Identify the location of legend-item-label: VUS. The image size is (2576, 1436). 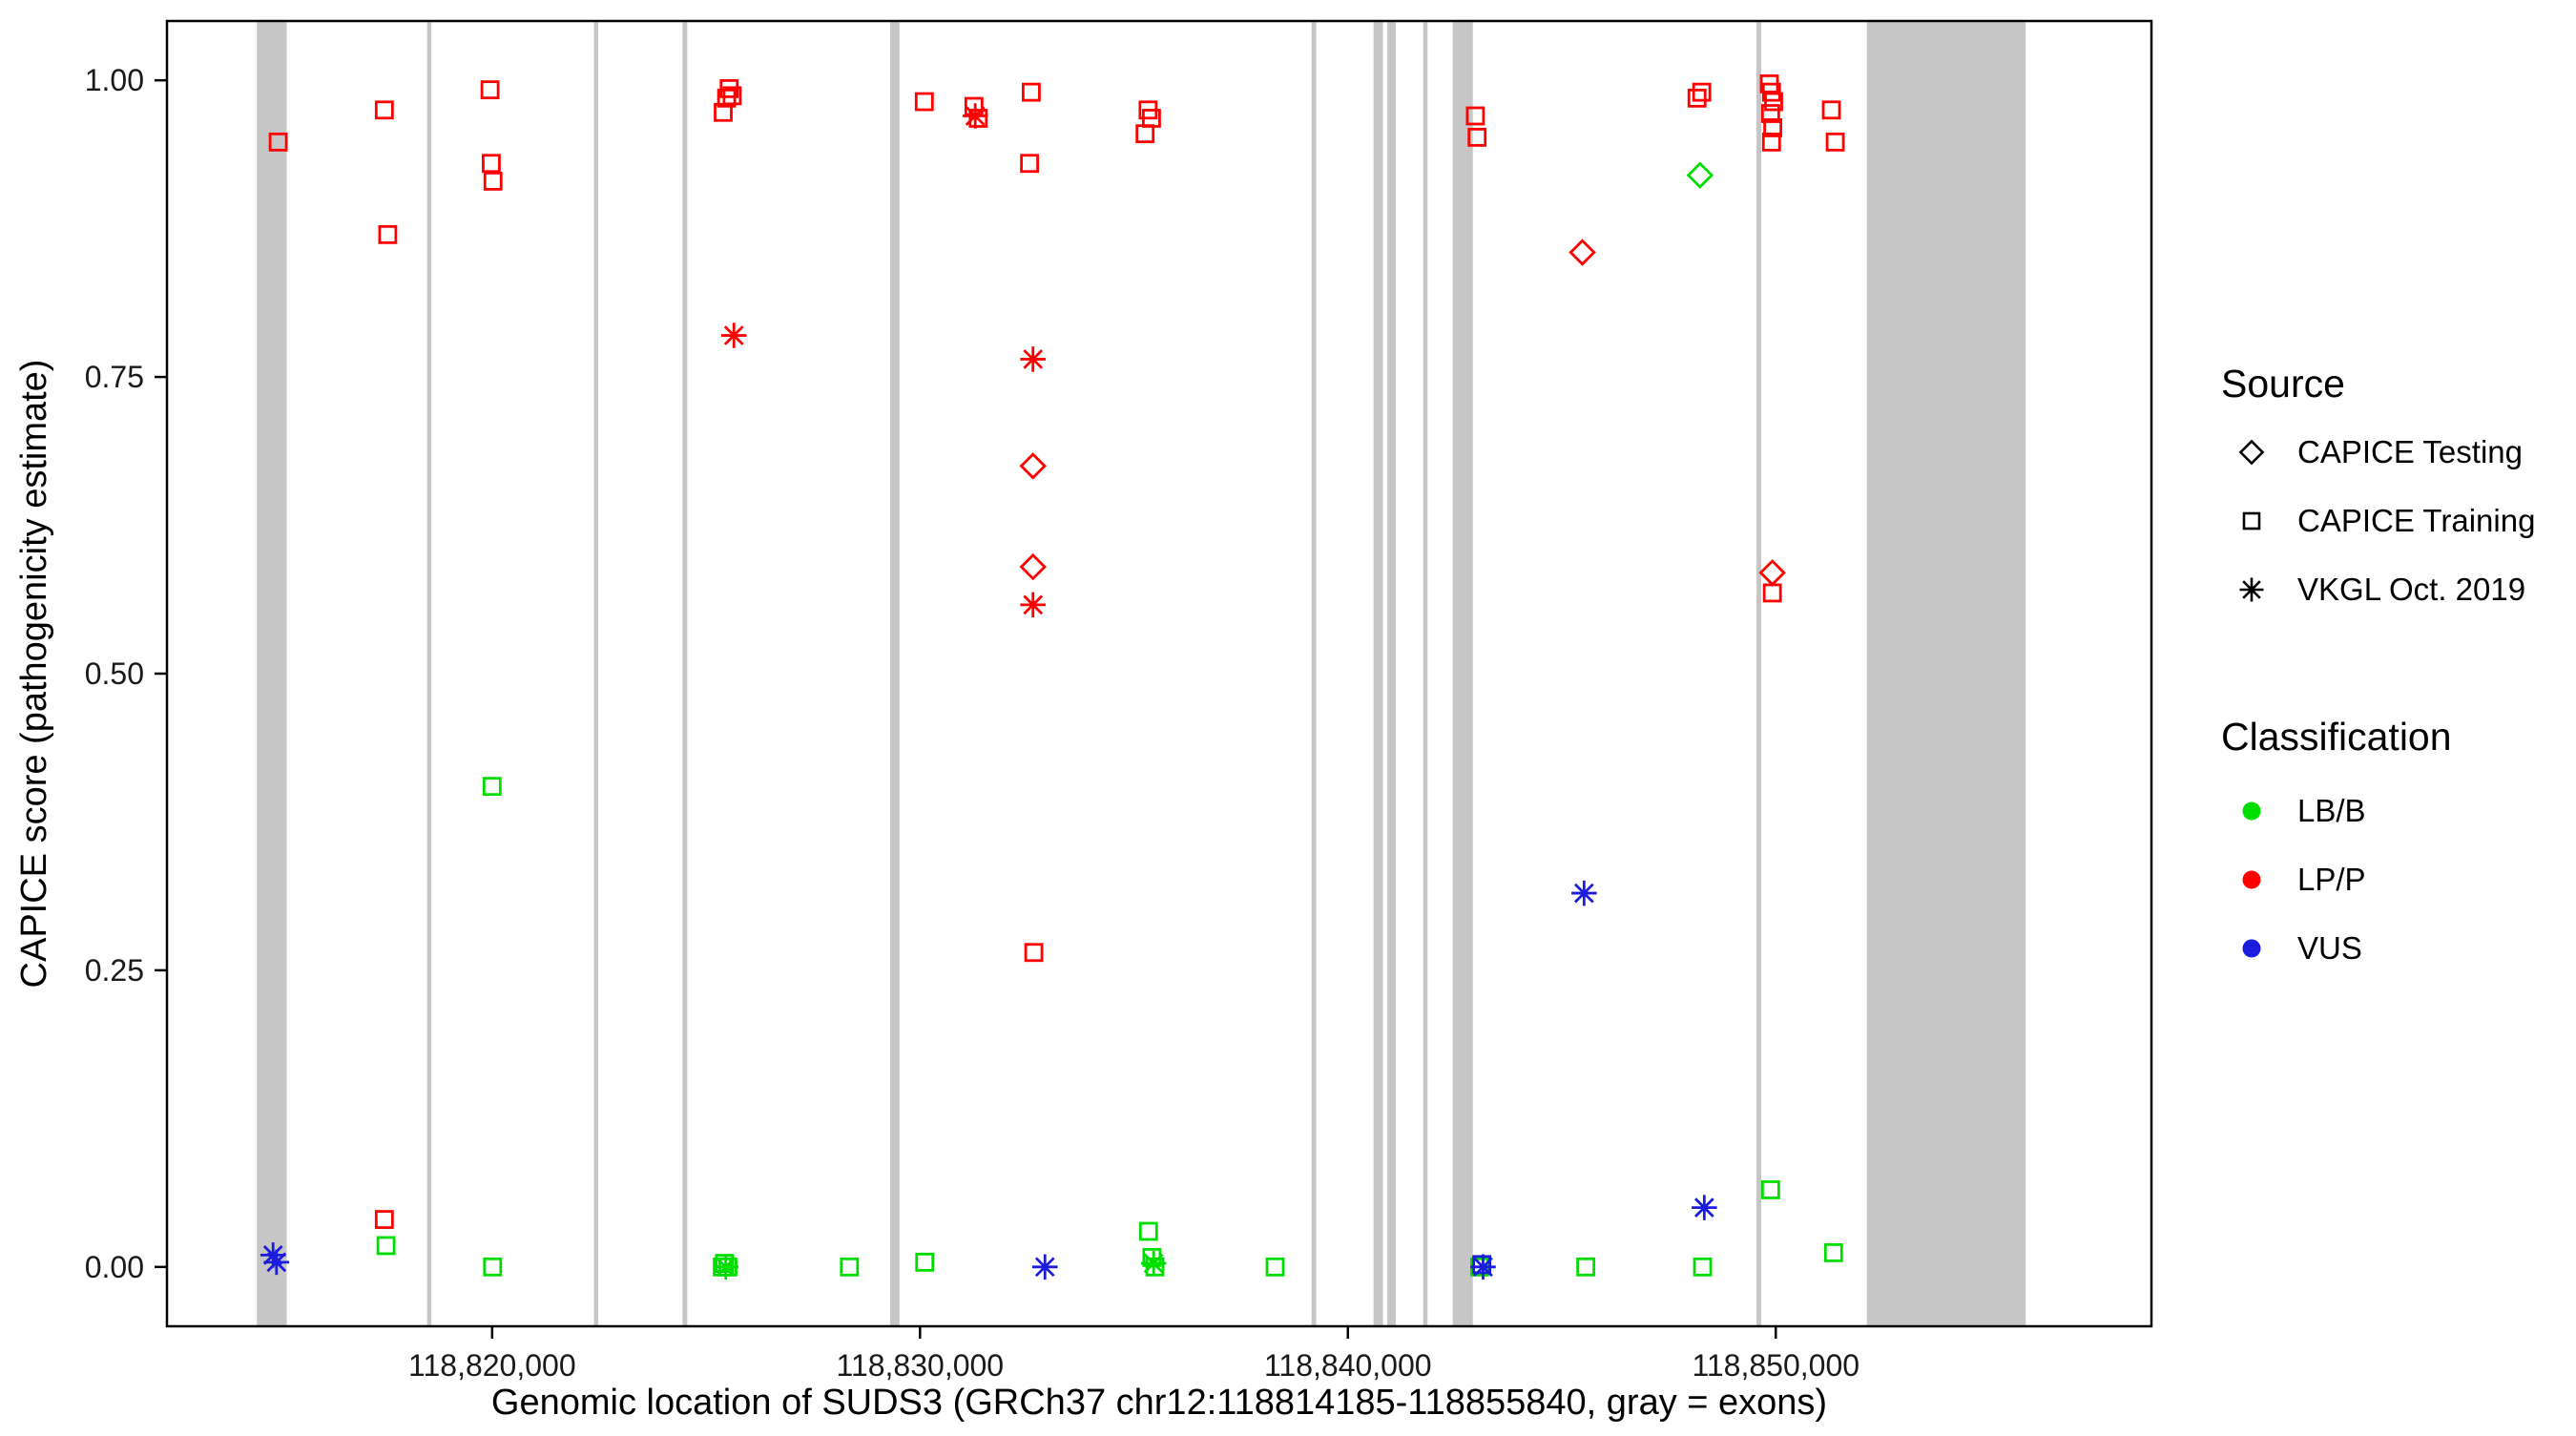
(2329, 948).